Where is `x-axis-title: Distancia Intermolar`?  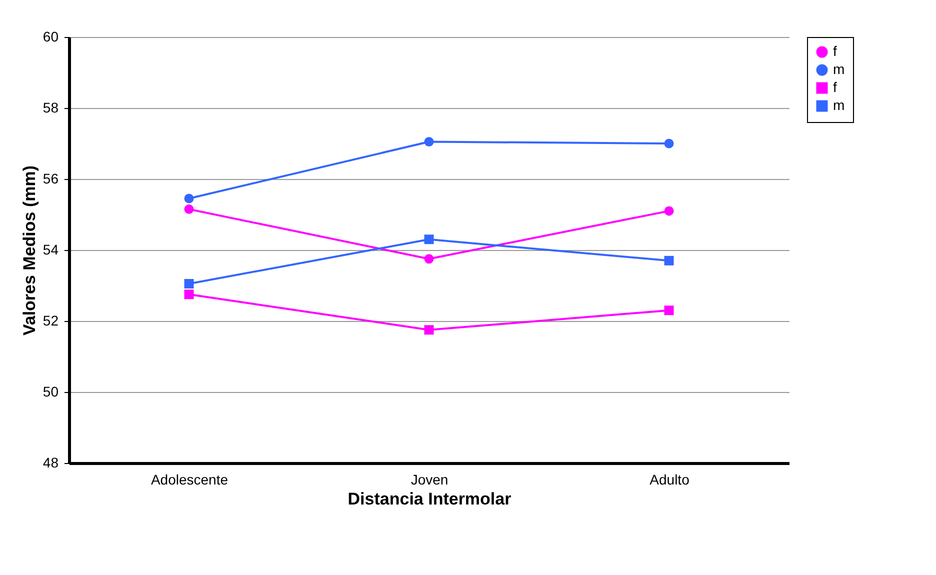
x-axis-title: Distancia Intermolar is located at coordinates (430, 499).